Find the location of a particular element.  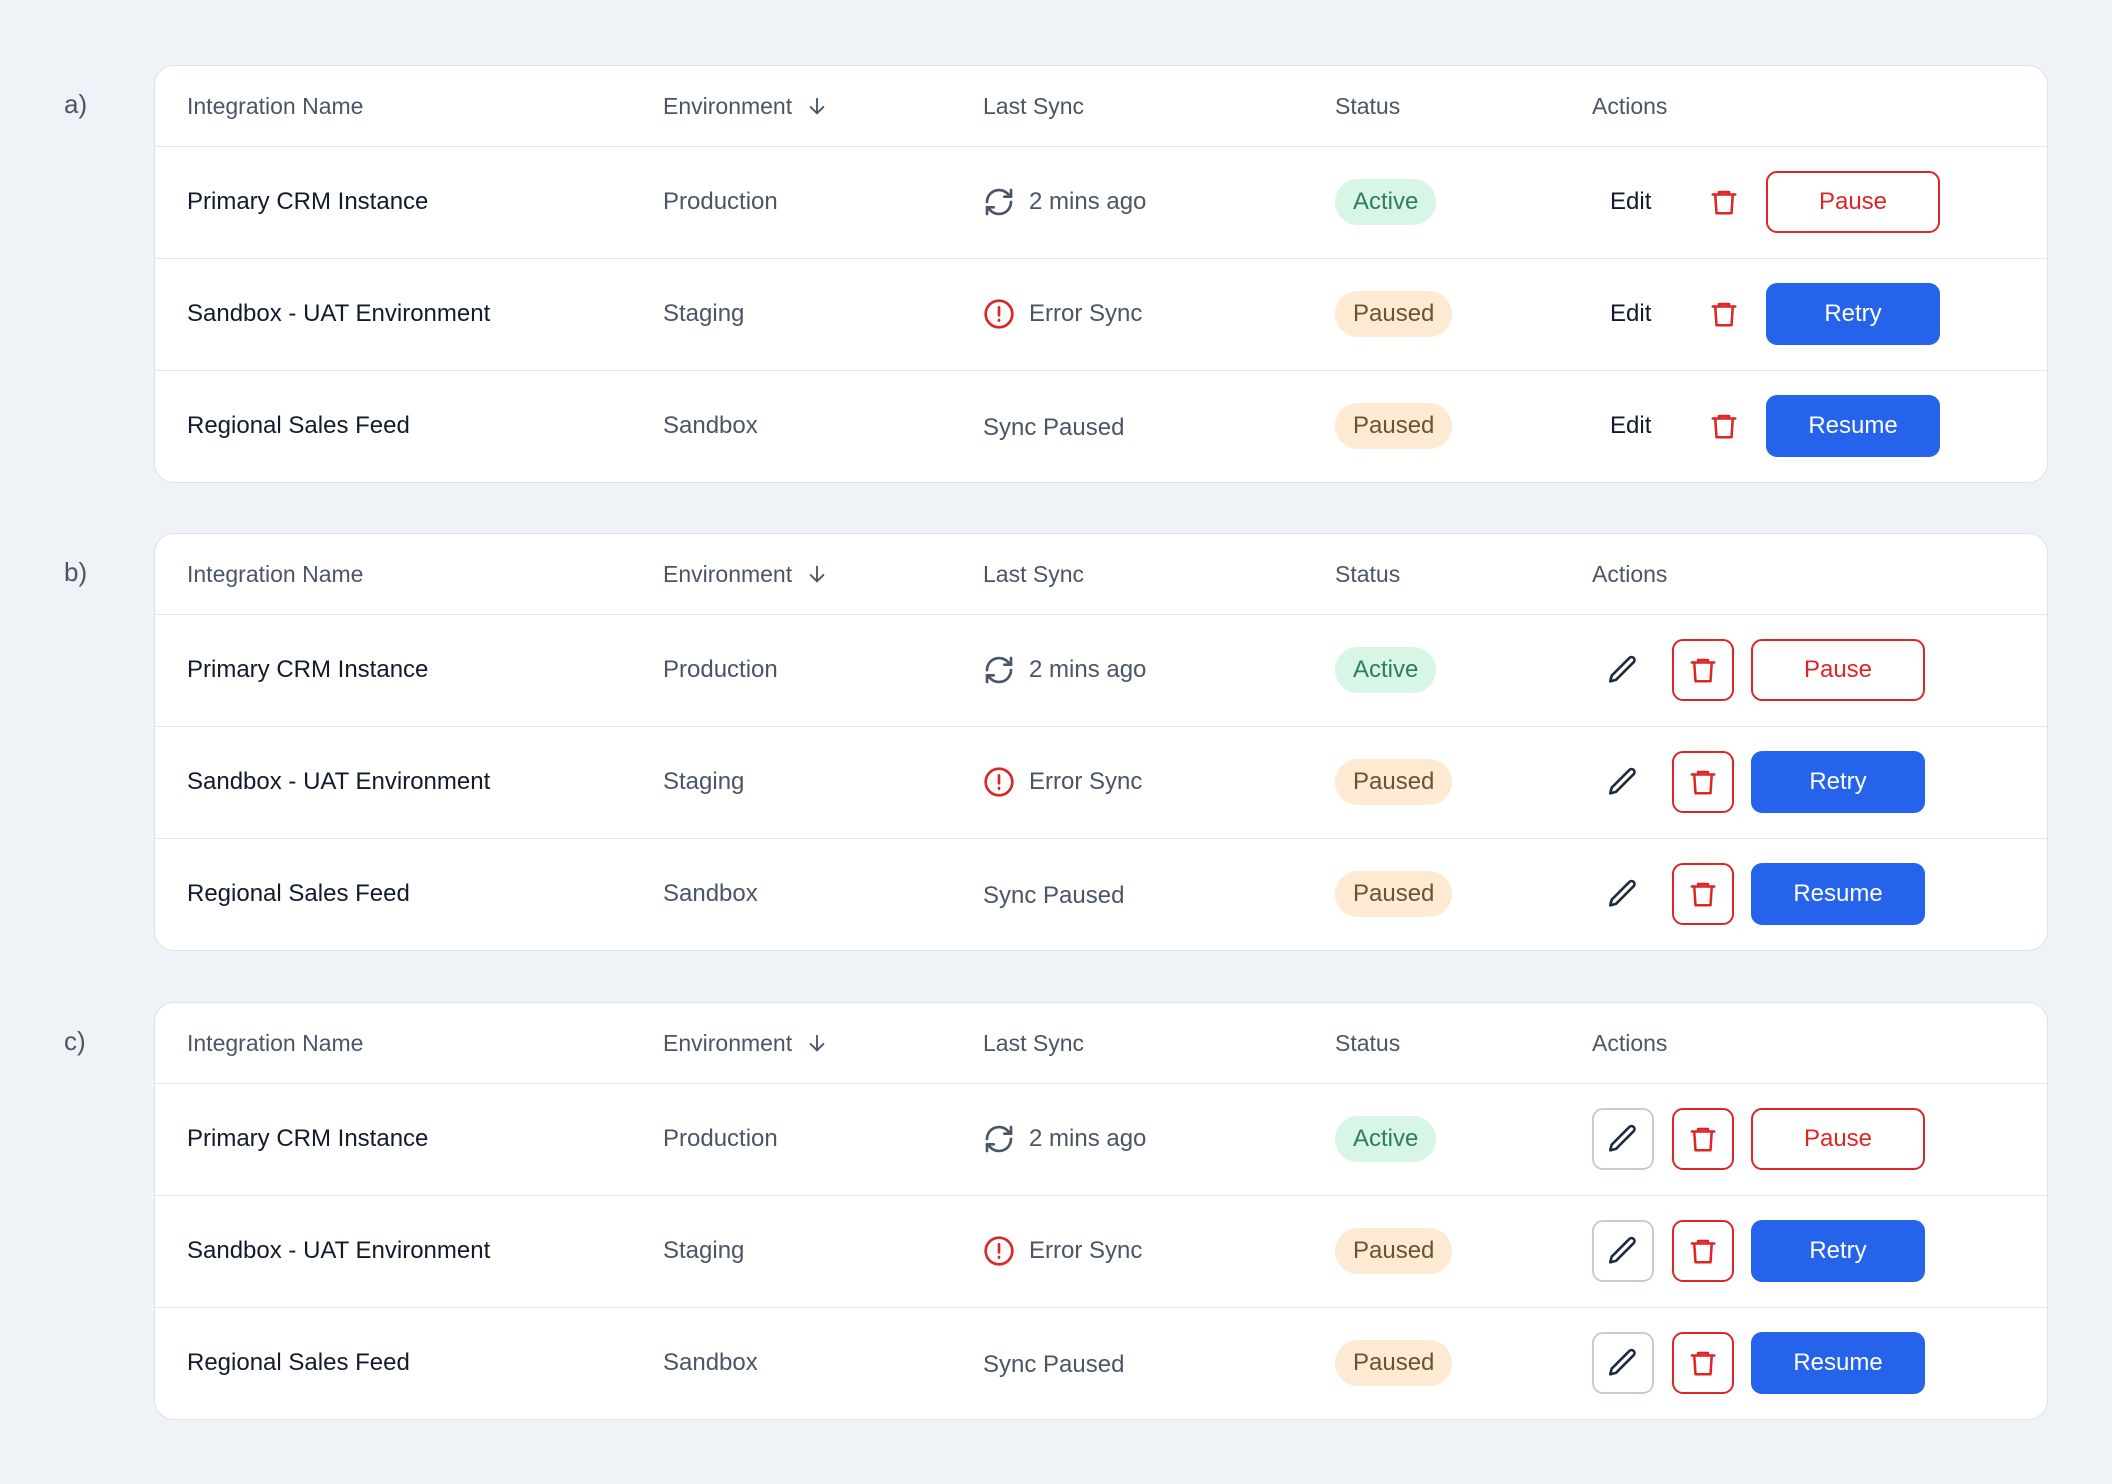

header-cell: Last Sync is located at coordinates (1033, 574).